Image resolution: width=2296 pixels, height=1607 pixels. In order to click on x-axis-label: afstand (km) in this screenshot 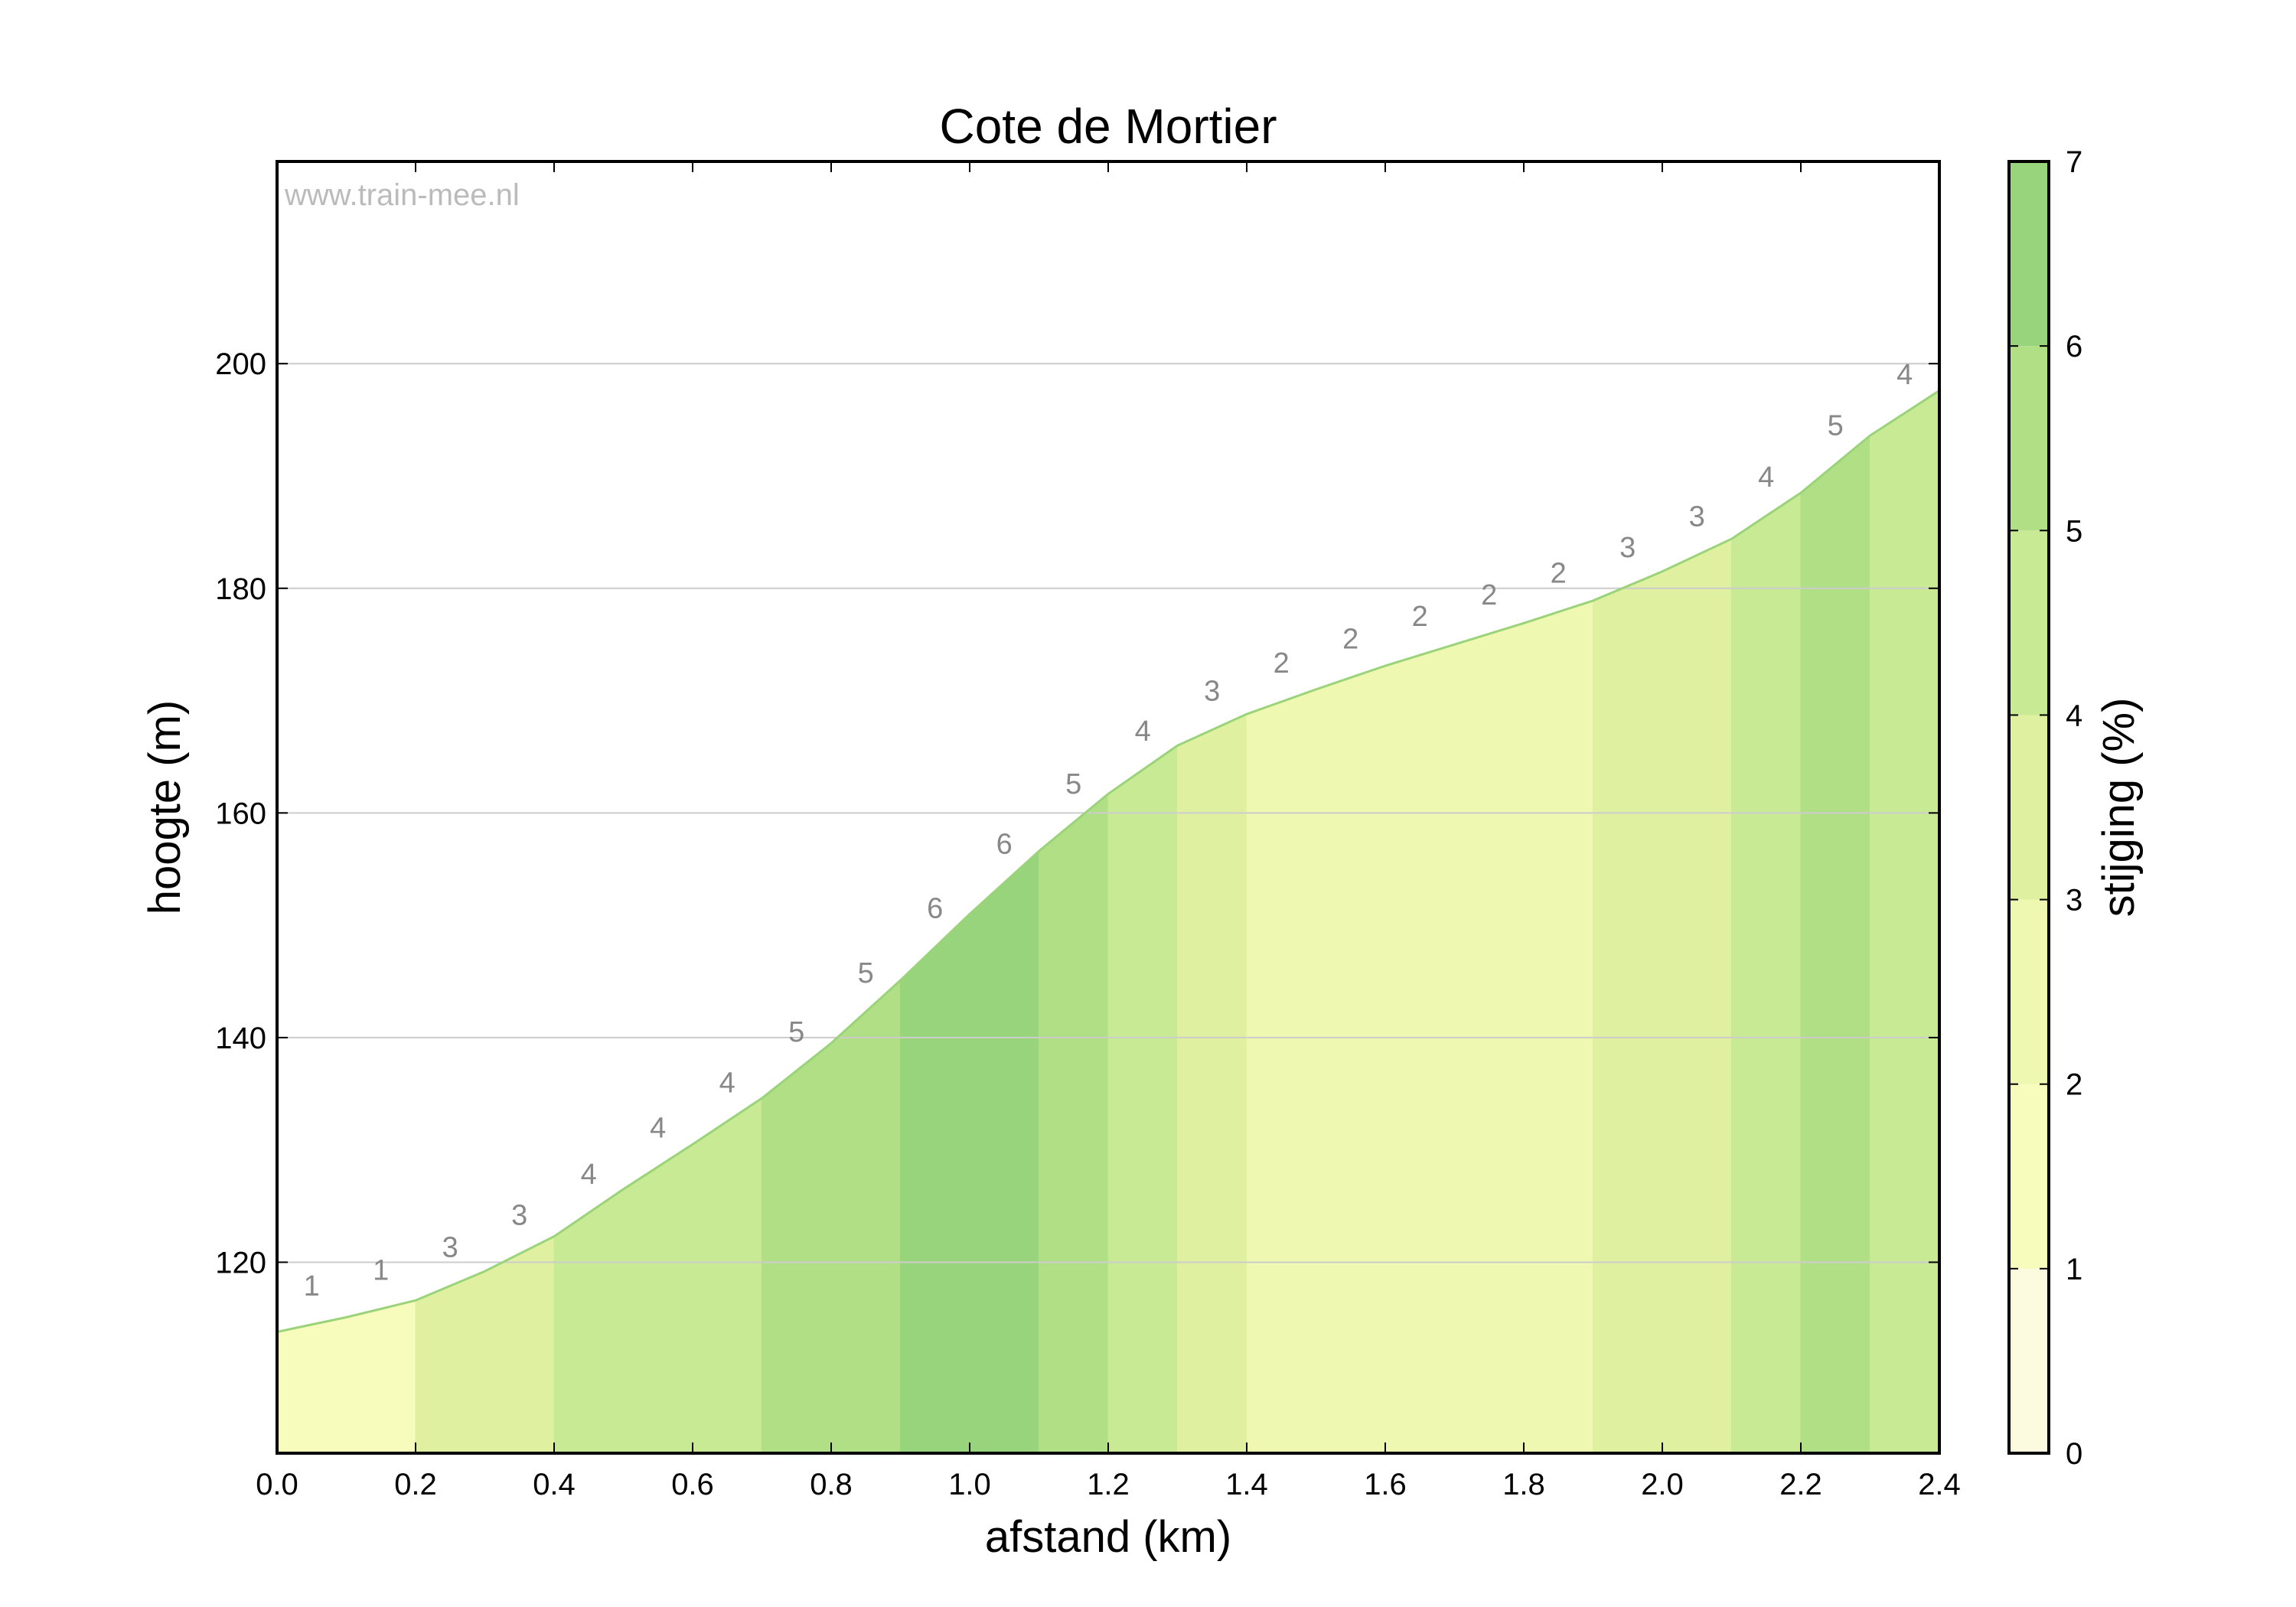, I will do `click(1108, 1537)`.